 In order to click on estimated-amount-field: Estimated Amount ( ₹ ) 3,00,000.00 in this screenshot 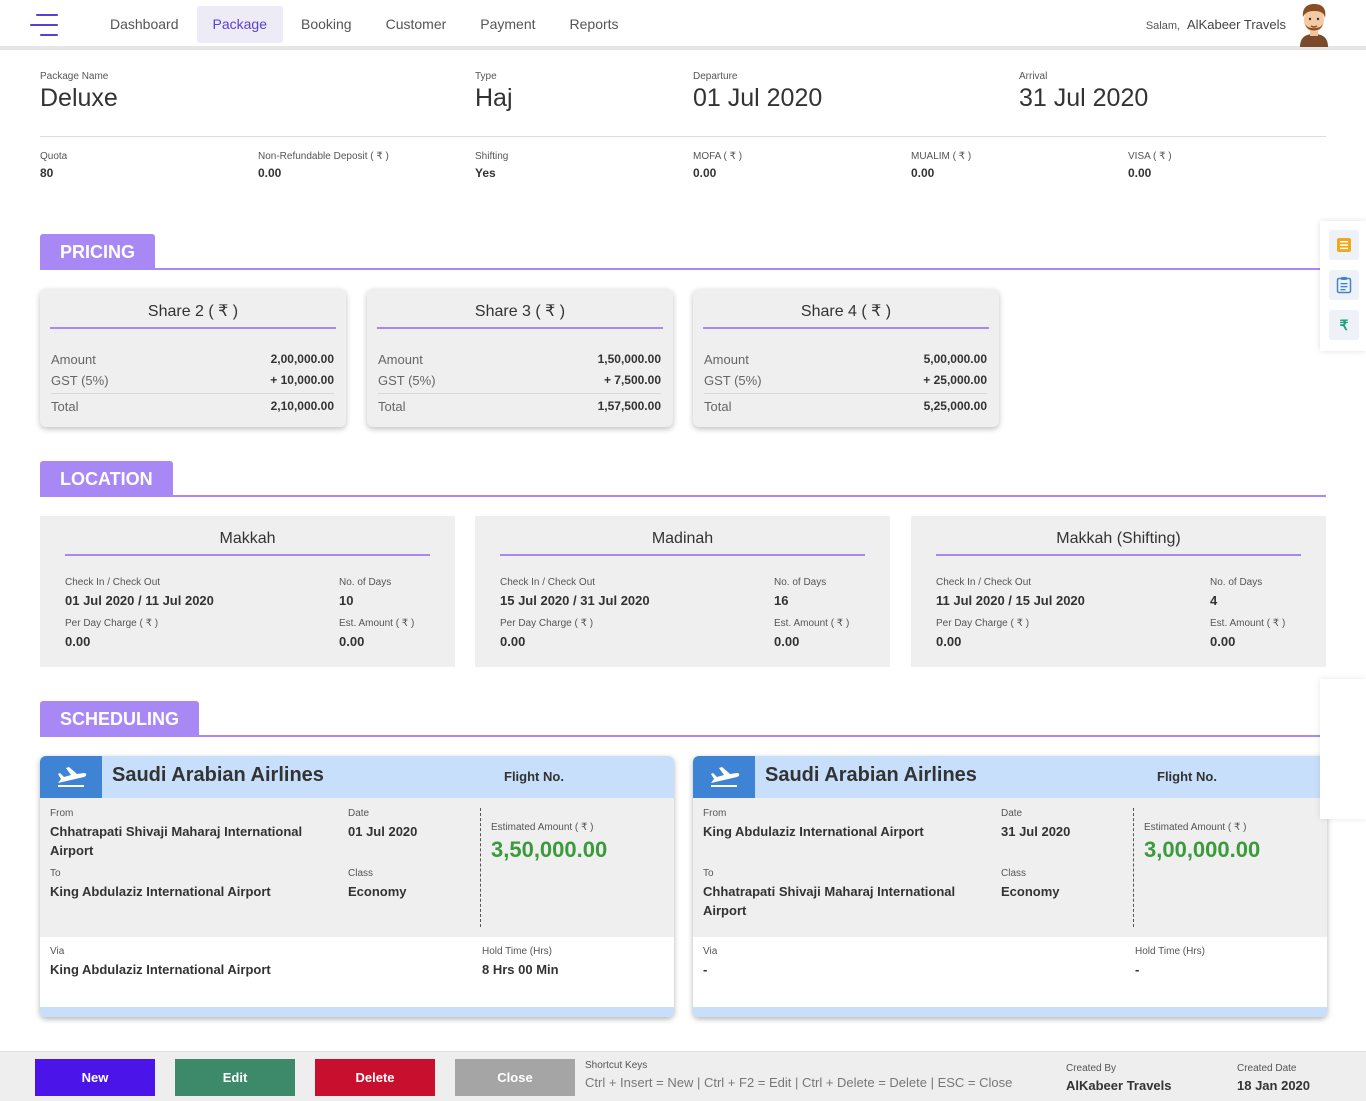, I will do `click(1202, 842)`.